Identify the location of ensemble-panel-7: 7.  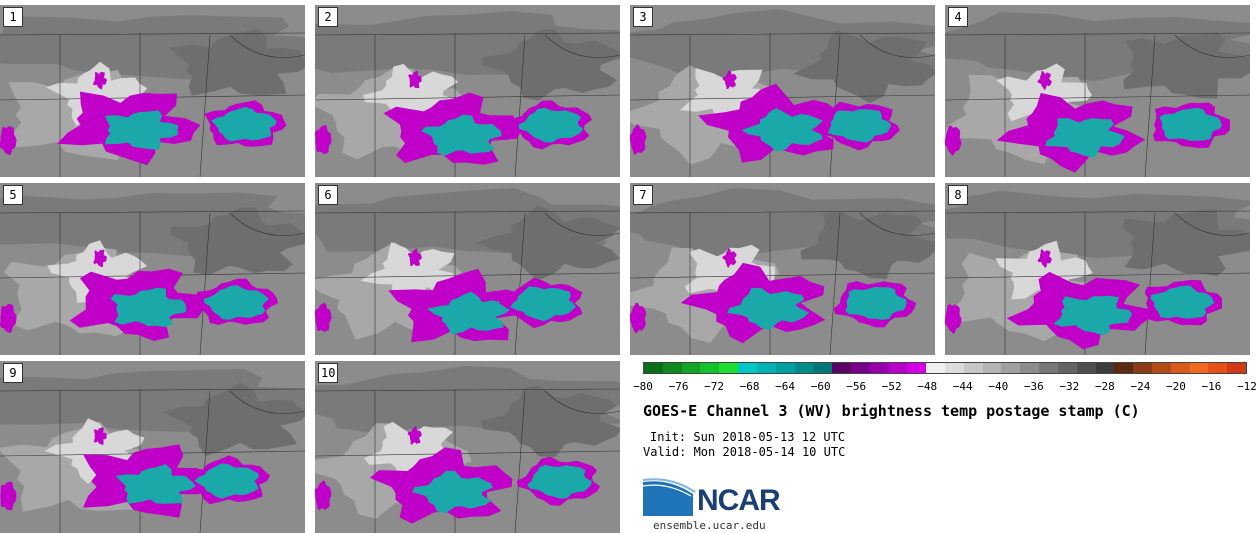
(782, 269).